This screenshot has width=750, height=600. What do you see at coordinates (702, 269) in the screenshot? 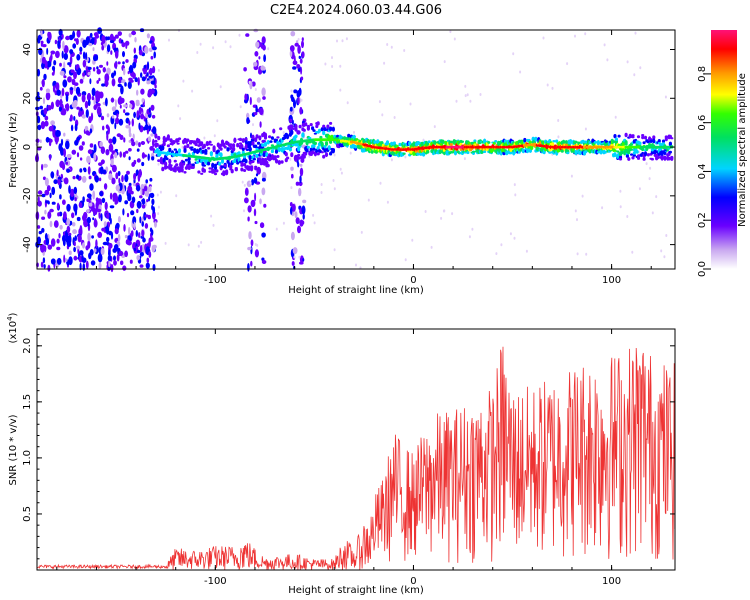
I see `colorbar-tick-label: 0.0` at bounding box center [702, 269].